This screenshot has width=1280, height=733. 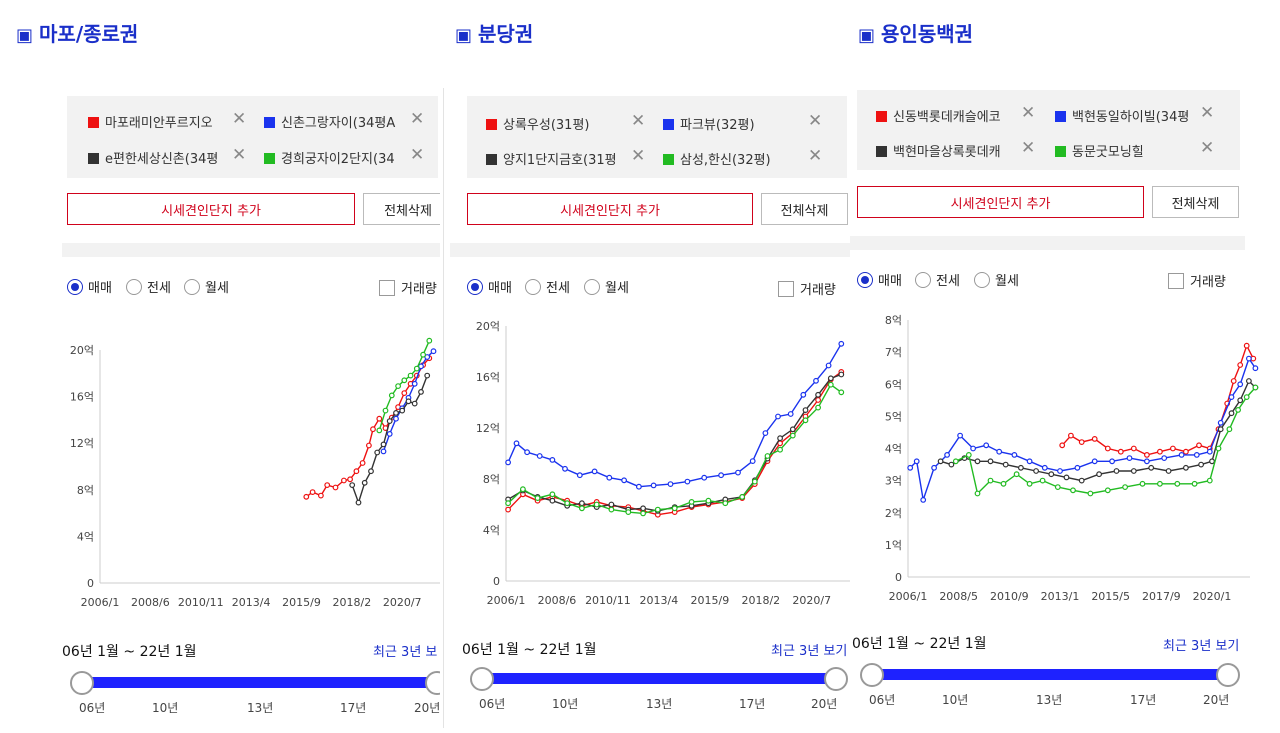 What do you see at coordinates (491, 159) in the screenshot?
I see `black-swatch-icon` at bounding box center [491, 159].